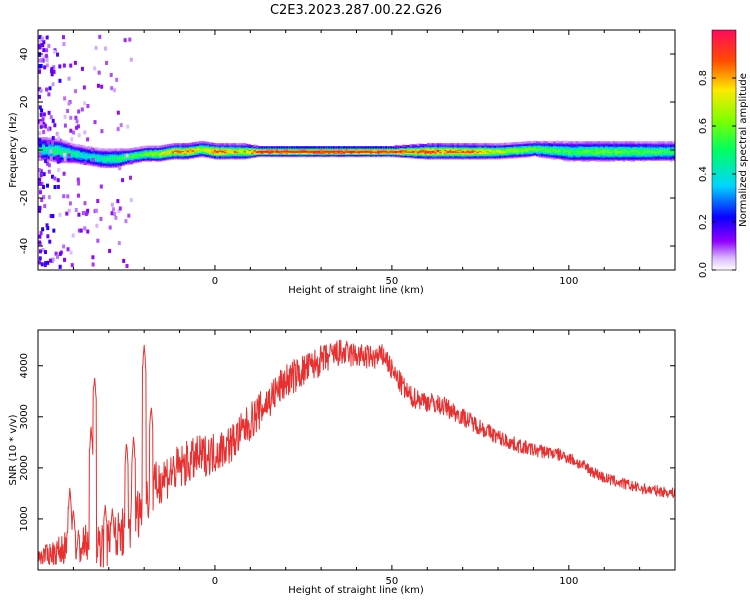 The image size is (750, 600). Describe the element at coordinates (24, 416) in the screenshot. I see `snr-ytick-label: 3000` at that location.